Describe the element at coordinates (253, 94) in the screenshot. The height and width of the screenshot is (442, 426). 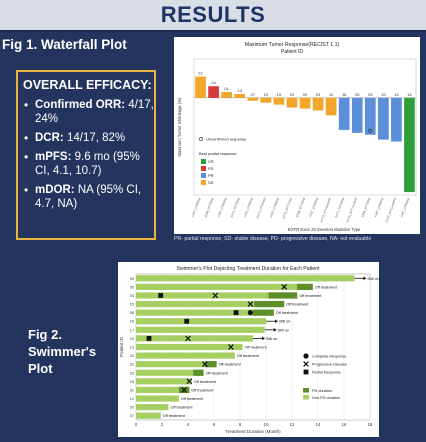
I see `bar-patient-id: 07` at that location.